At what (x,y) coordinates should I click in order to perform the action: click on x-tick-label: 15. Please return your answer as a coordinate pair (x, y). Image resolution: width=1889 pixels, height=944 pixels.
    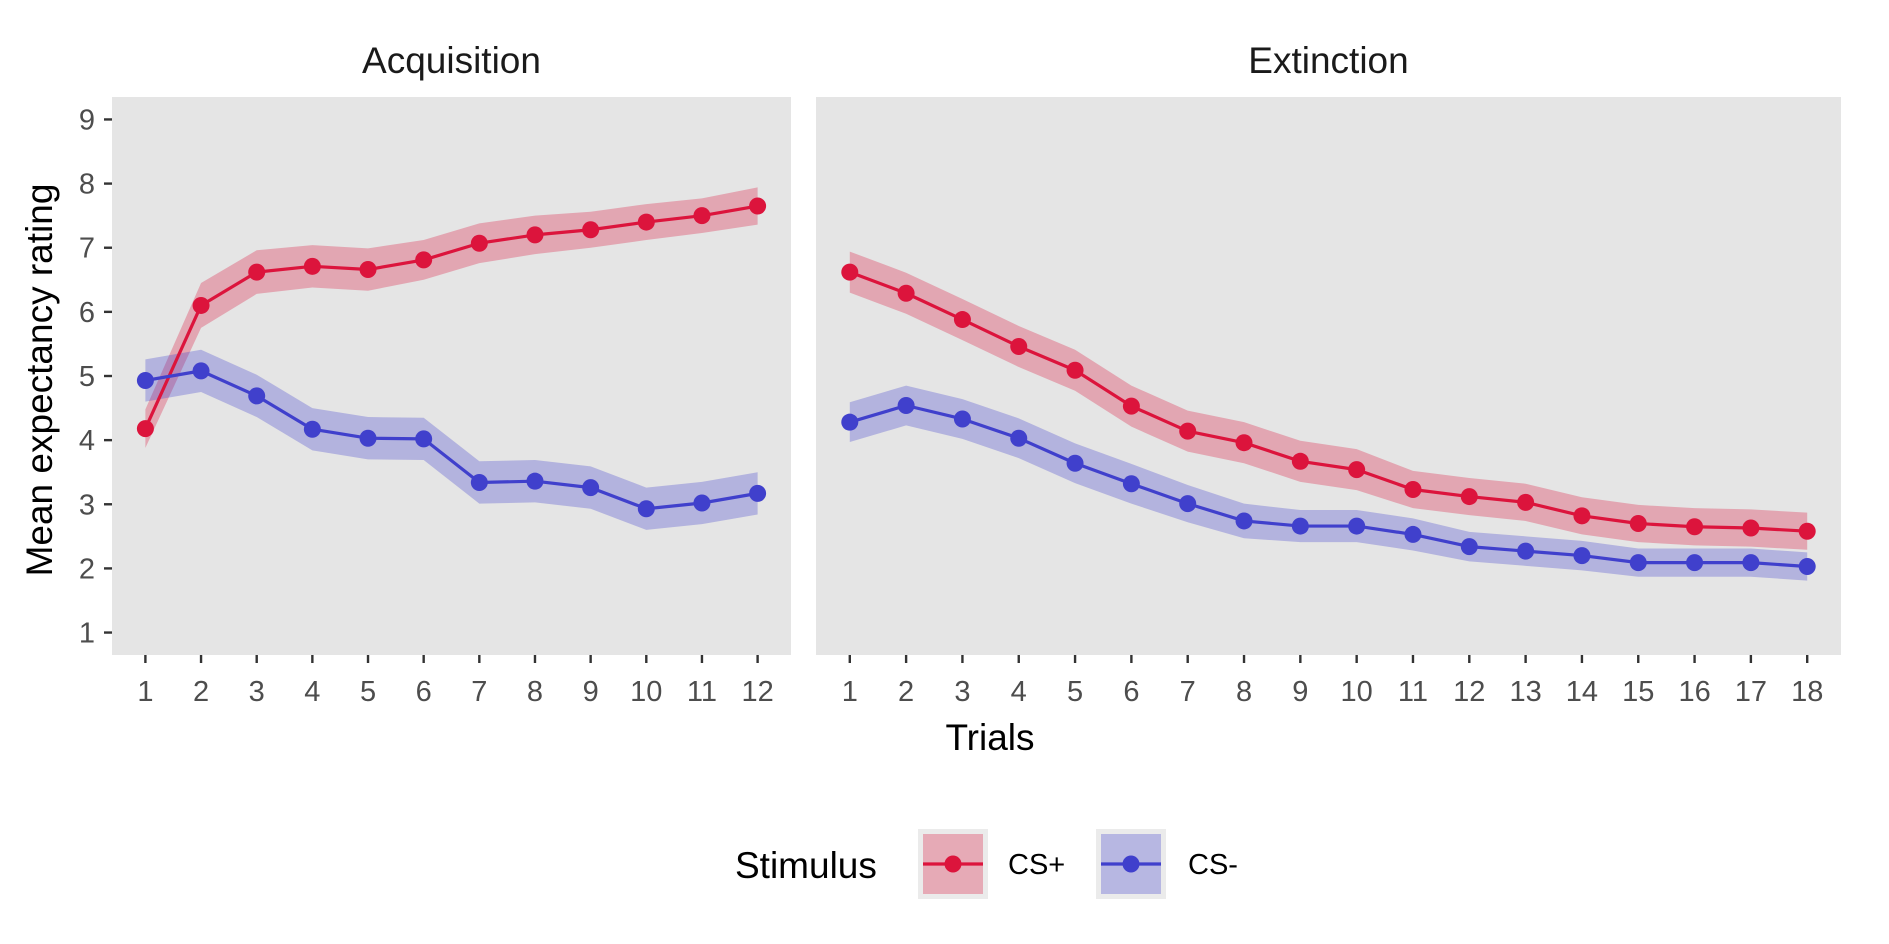
    Looking at the image, I should click on (1638, 692).